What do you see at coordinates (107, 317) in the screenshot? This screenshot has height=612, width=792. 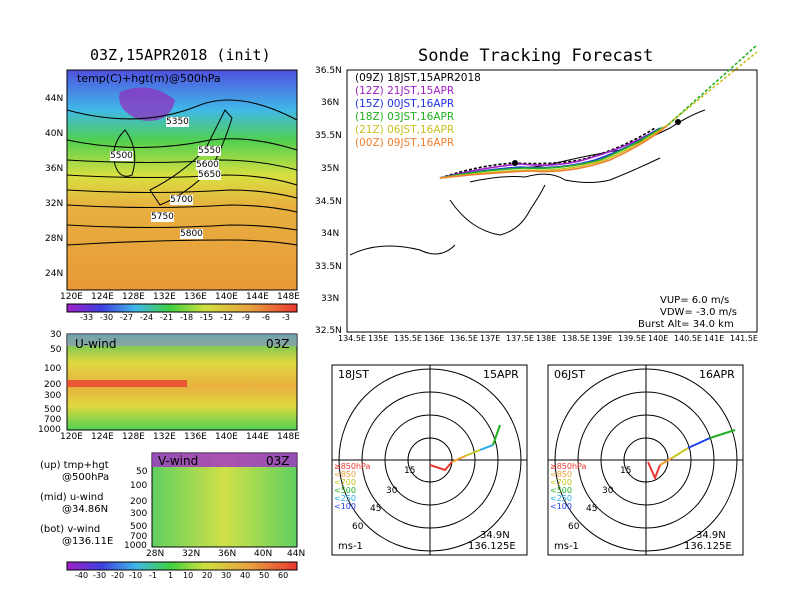 I see `temp-scale-1: -30` at bounding box center [107, 317].